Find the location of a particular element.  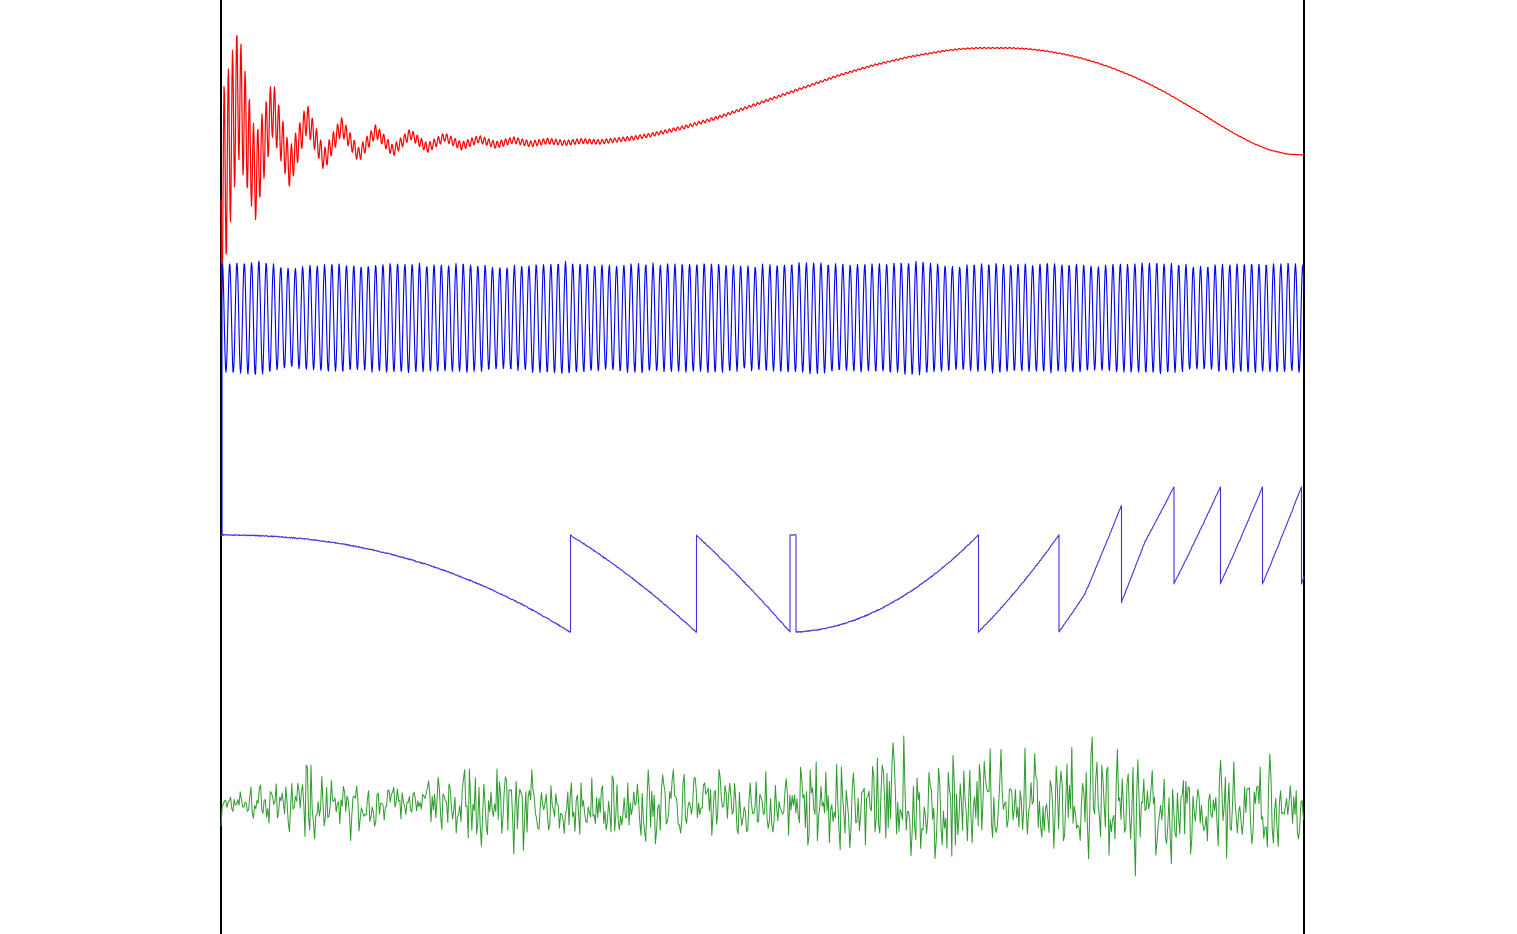

trace-noisy-residual is located at coordinates (762, 806).